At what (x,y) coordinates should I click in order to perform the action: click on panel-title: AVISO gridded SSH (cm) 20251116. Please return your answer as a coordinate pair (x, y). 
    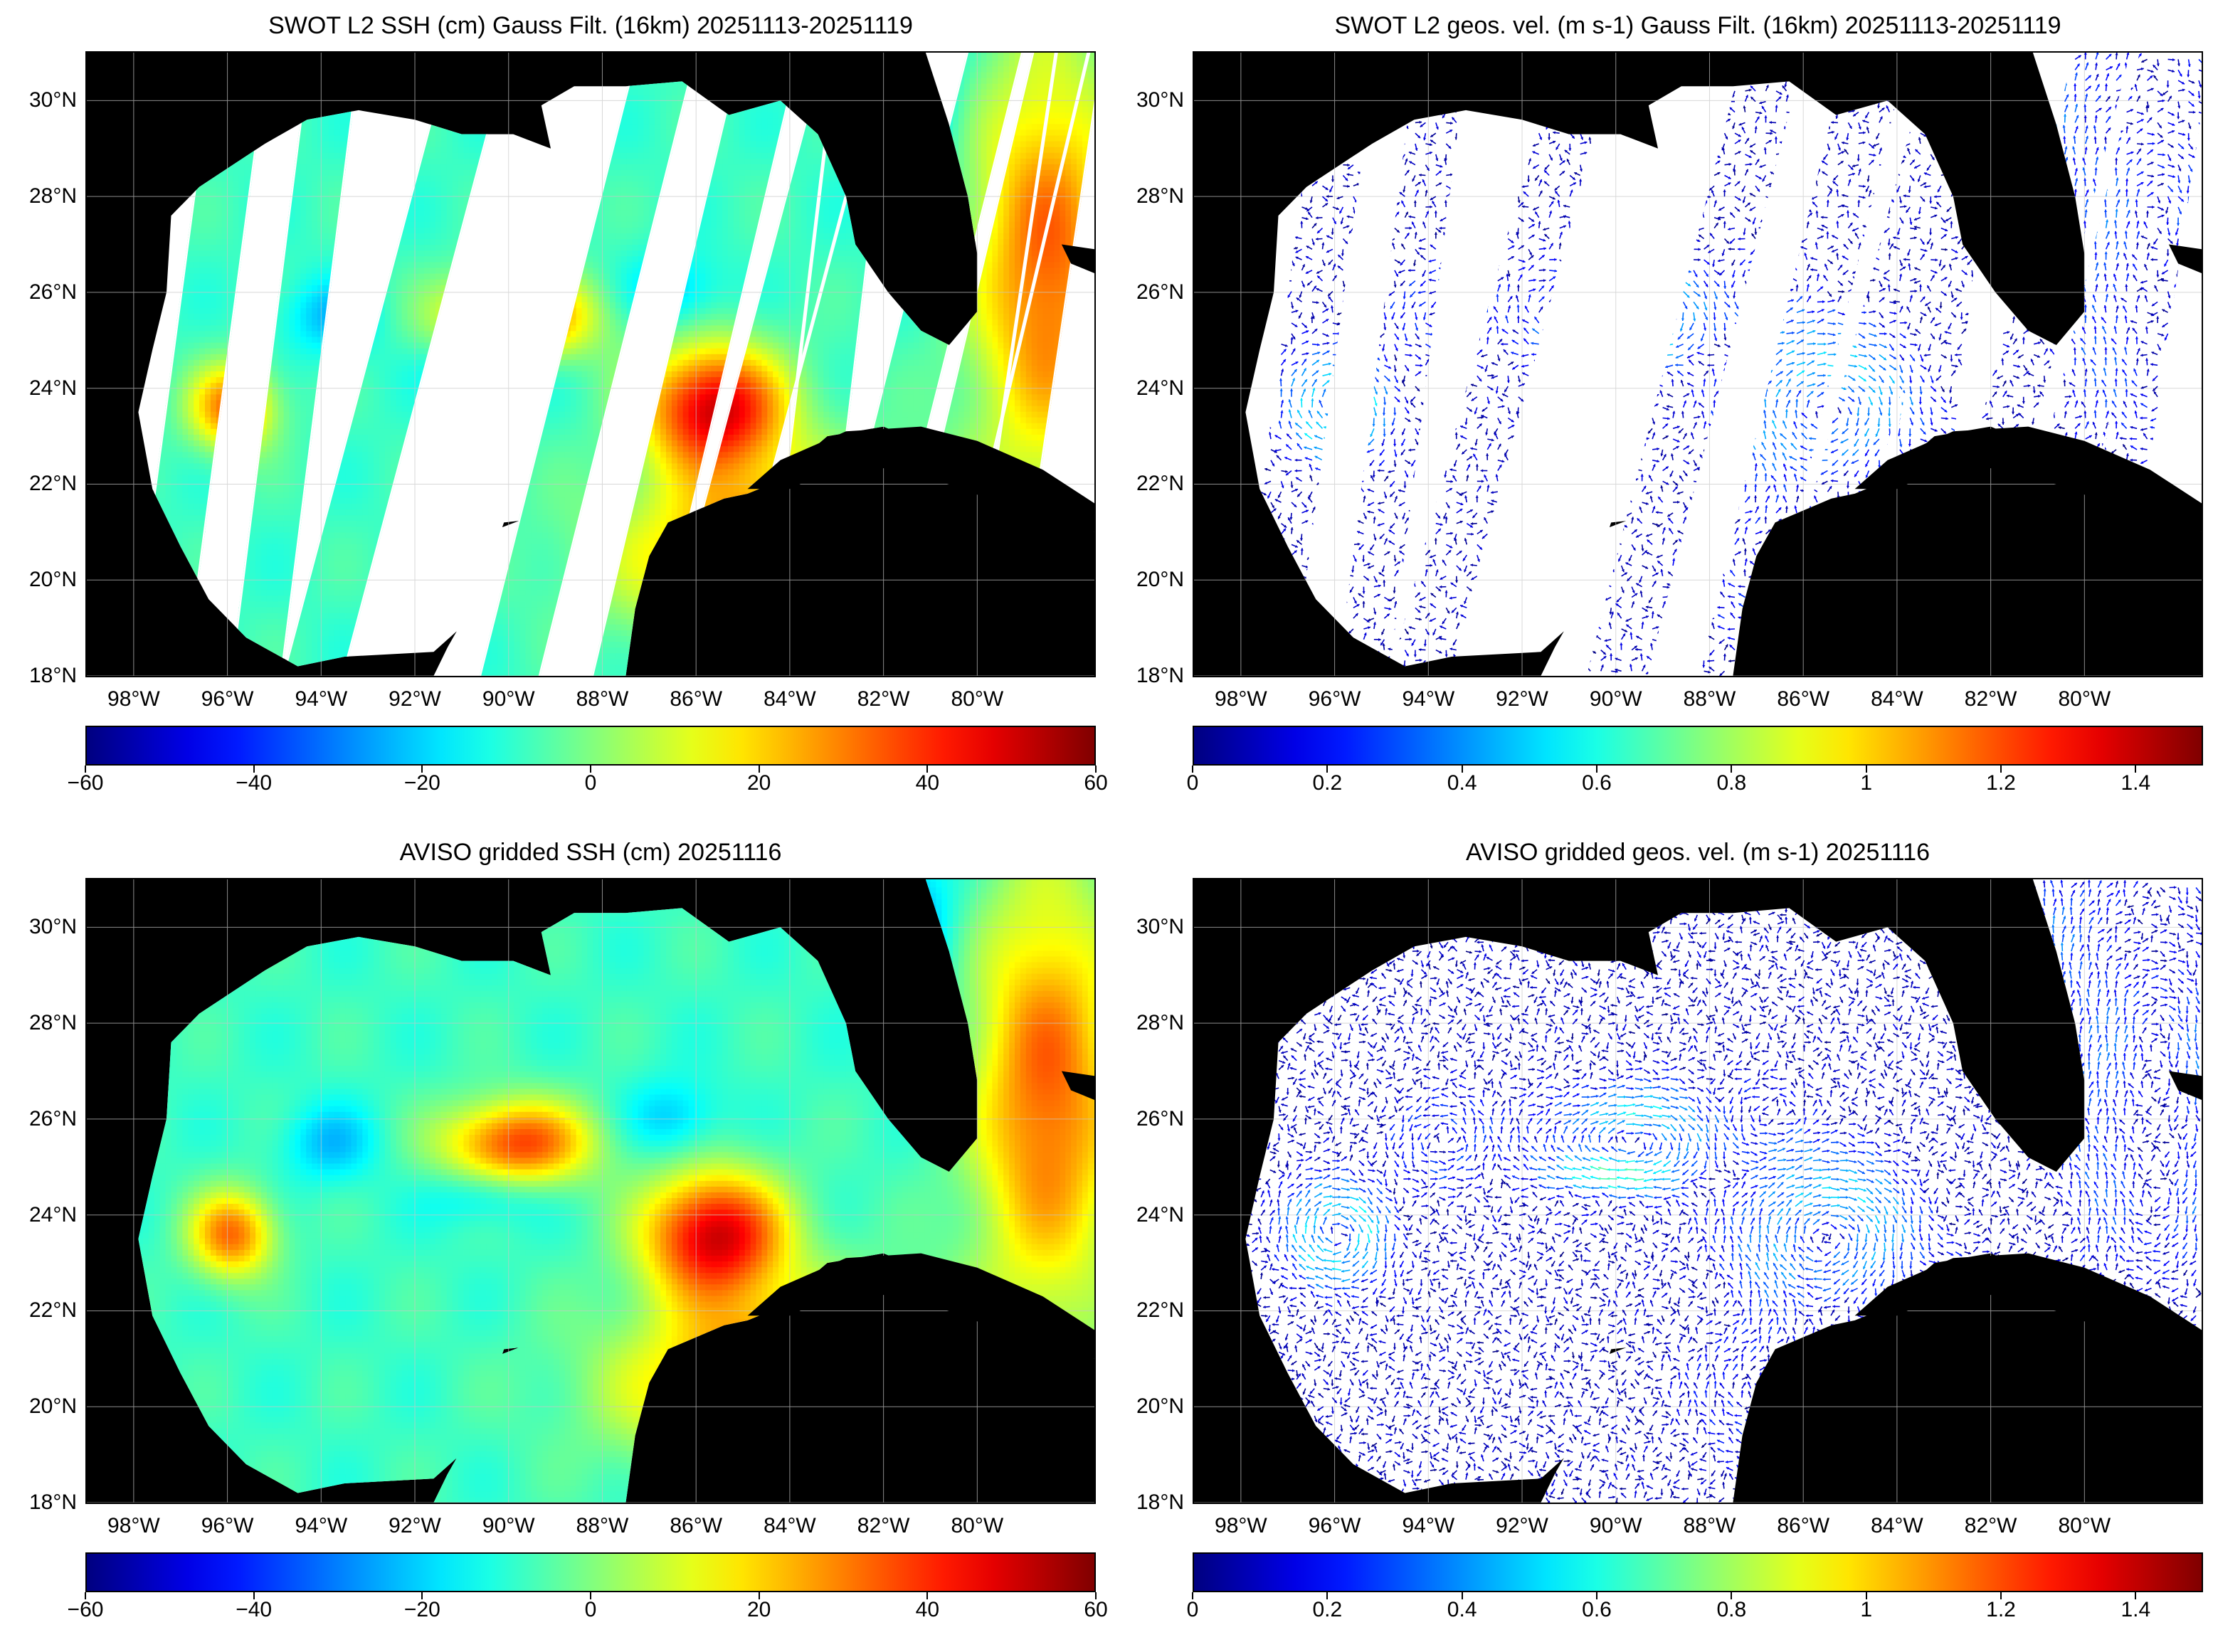
    Looking at the image, I should click on (590, 852).